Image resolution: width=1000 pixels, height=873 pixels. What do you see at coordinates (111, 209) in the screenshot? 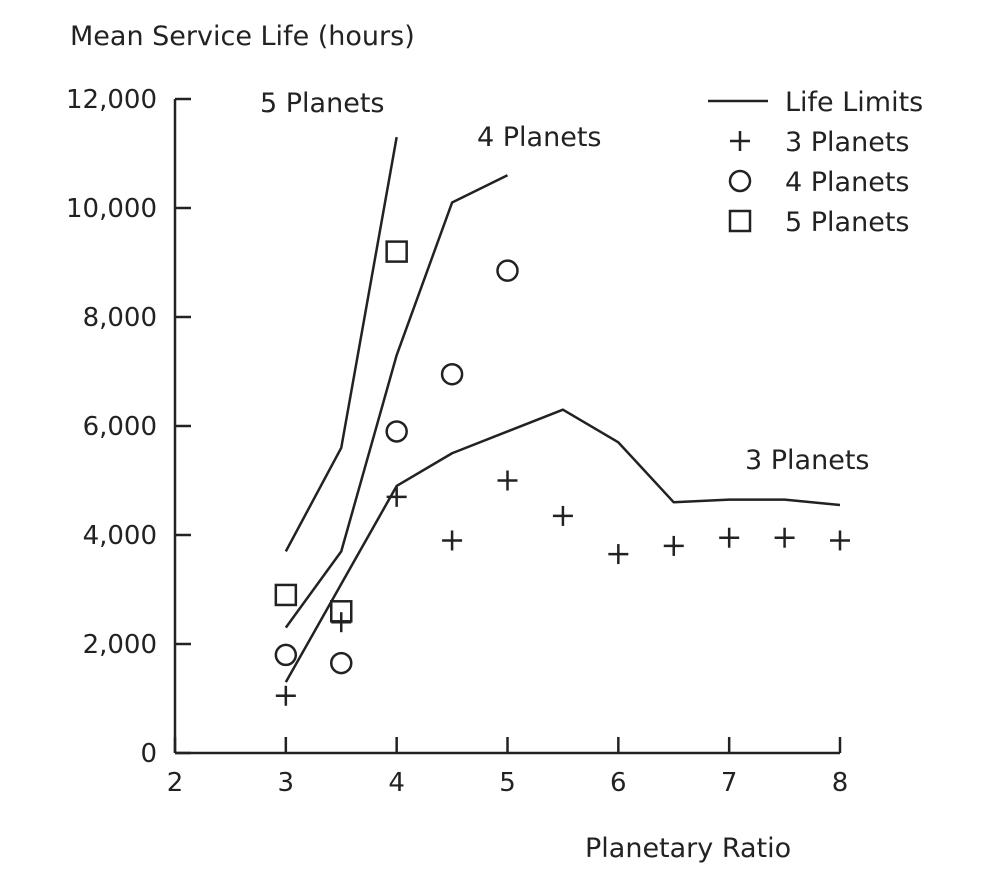
I see `y-tick-label-5: 10,000` at bounding box center [111, 209].